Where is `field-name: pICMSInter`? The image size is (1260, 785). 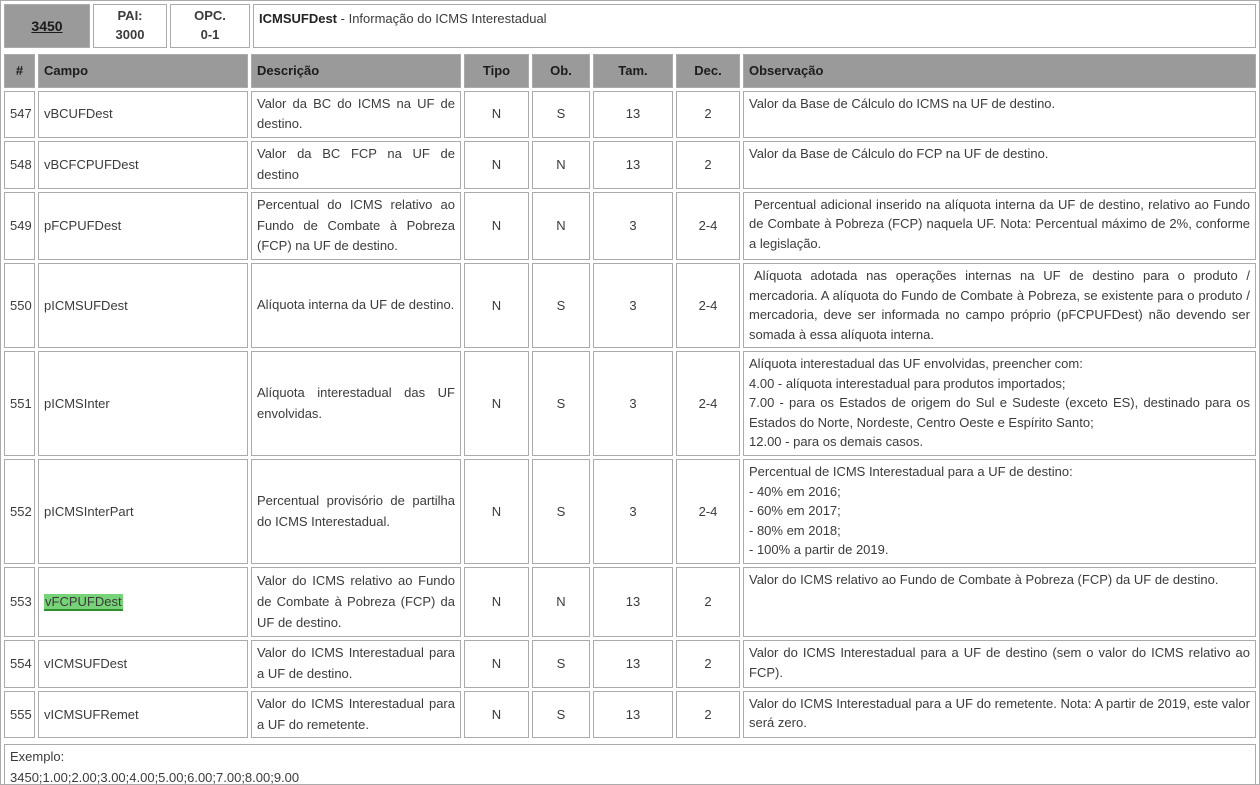
field-name: pICMSInter is located at coordinates (143, 404).